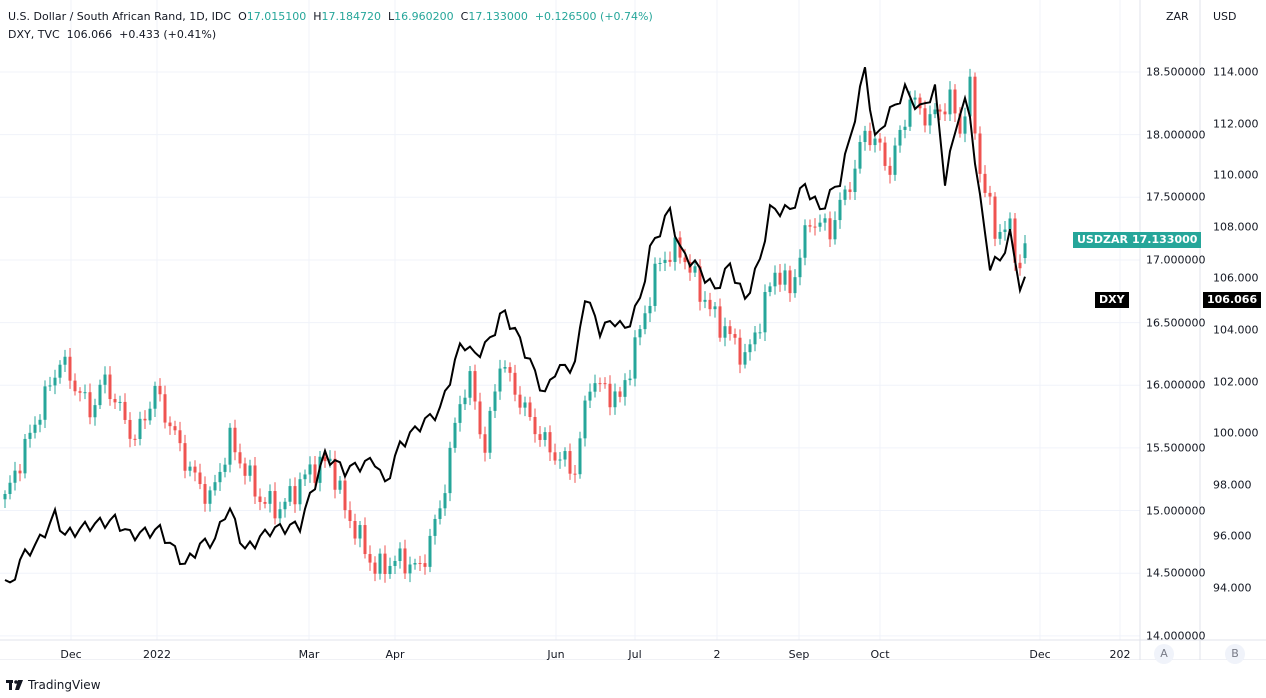 This screenshot has height=698, width=1266. What do you see at coordinates (1164, 654) in the screenshot?
I see `auto-scale-button: A` at bounding box center [1164, 654].